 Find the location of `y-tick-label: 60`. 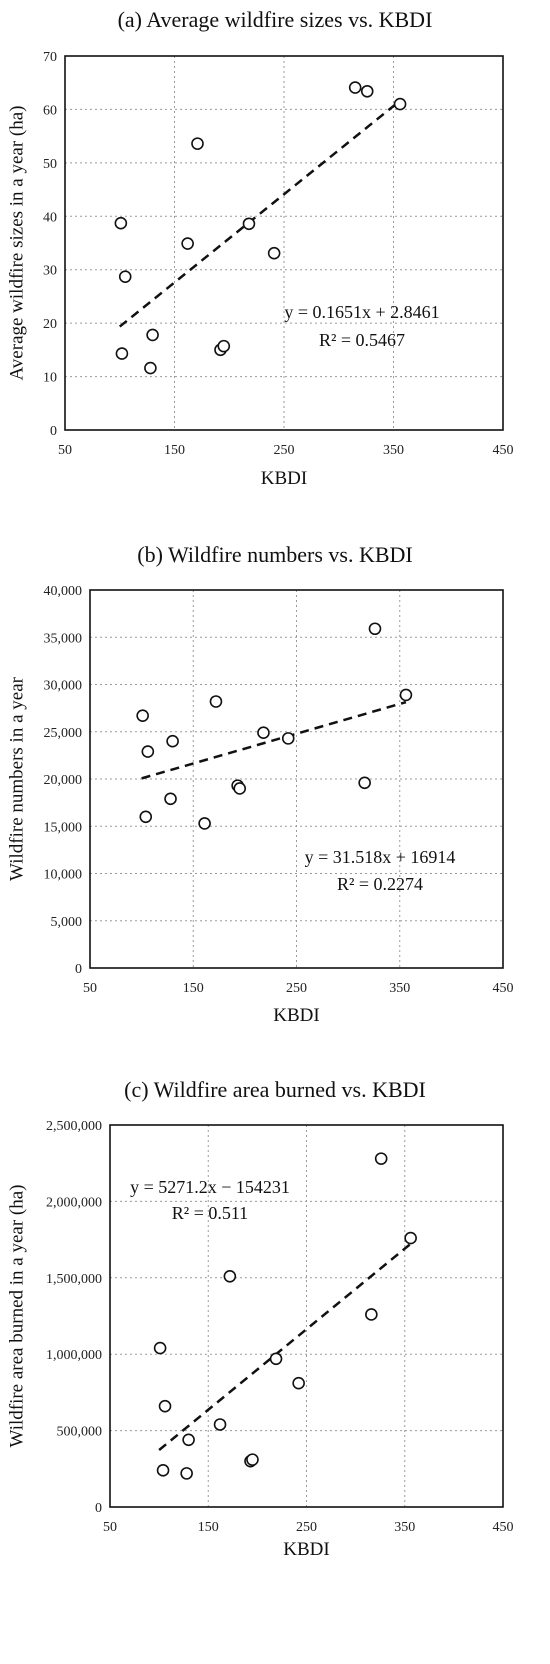

y-tick-label: 60 is located at coordinates (50, 110).